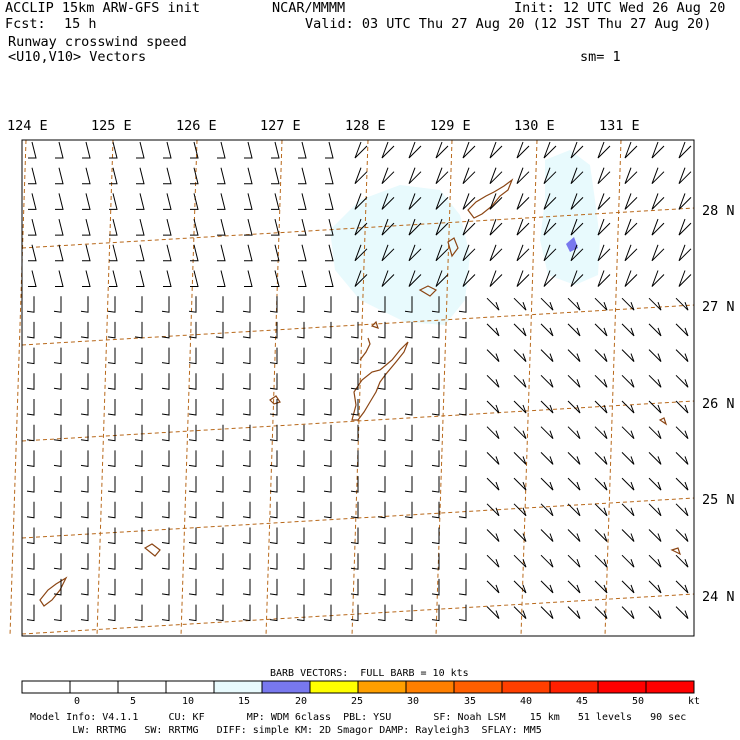 Image resolution: width=740 pixels, height=740 pixels. Describe the element at coordinates (718, 404) in the screenshot. I see `lat-label-26: 26 N` at that location.